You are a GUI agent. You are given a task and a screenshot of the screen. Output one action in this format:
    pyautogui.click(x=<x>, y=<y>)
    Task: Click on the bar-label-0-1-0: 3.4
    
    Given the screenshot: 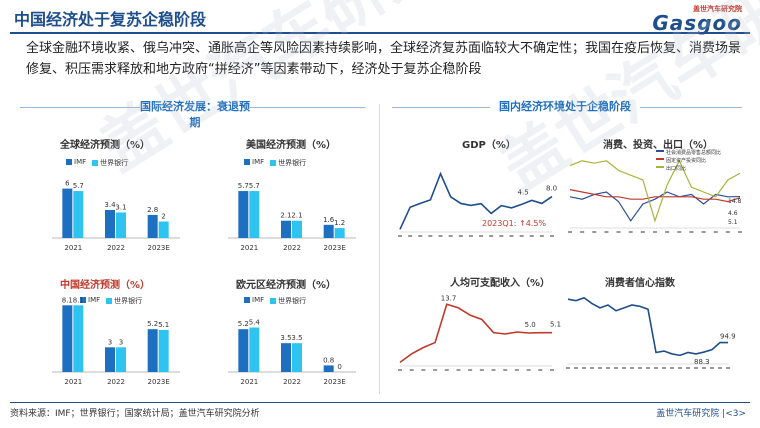 What is the action you would take?
    pyautogui.click(x=110, y=205)
    